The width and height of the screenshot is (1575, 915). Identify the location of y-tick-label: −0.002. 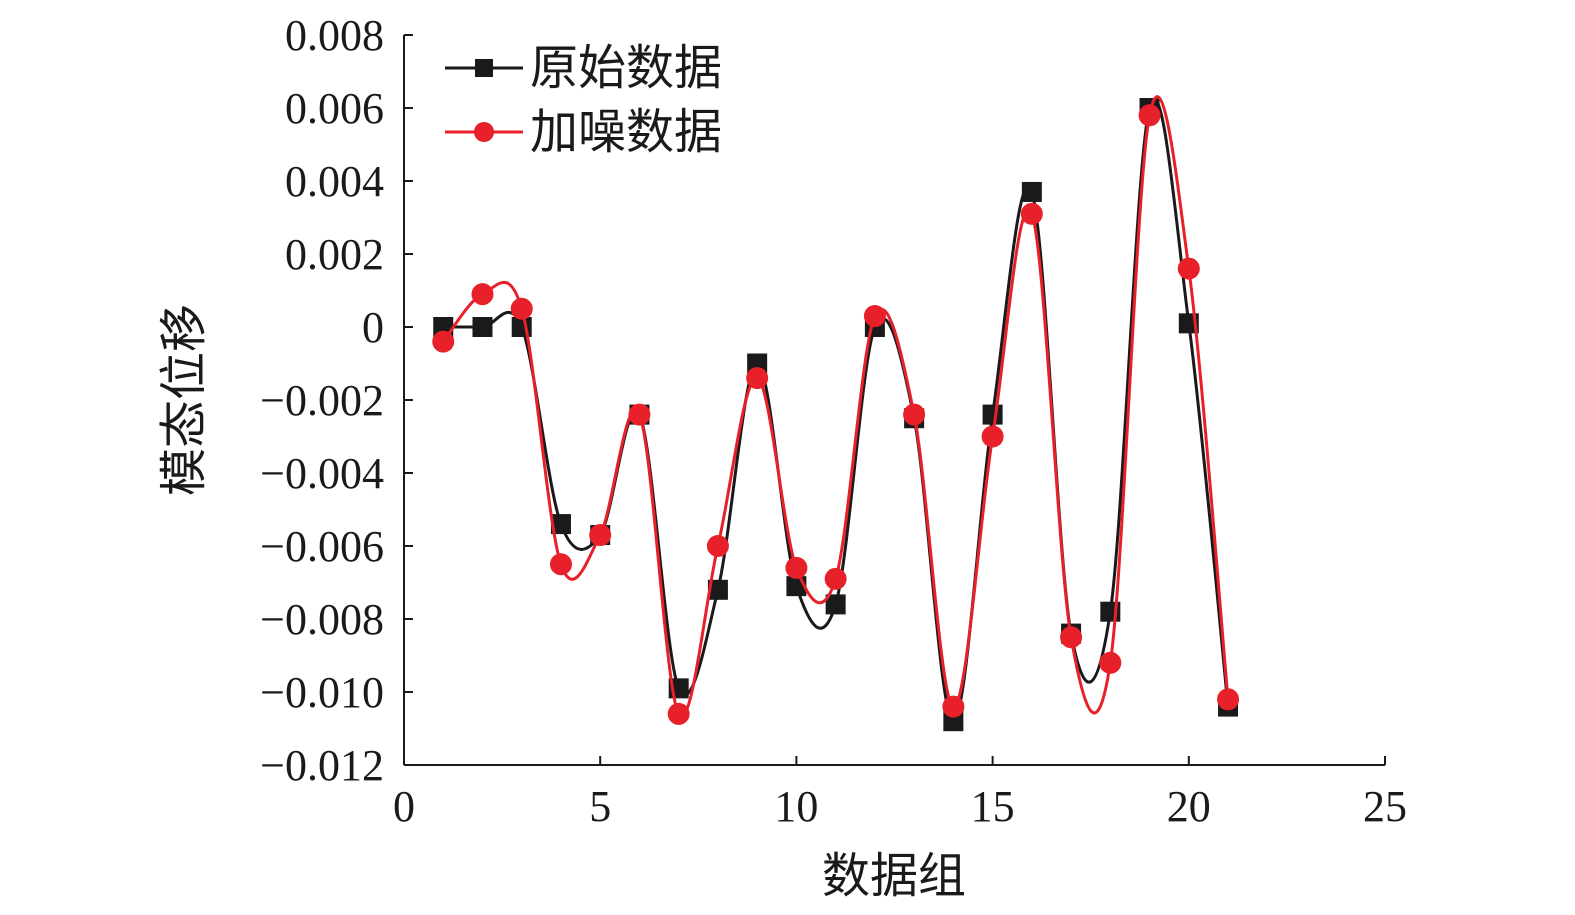
(322, 400).